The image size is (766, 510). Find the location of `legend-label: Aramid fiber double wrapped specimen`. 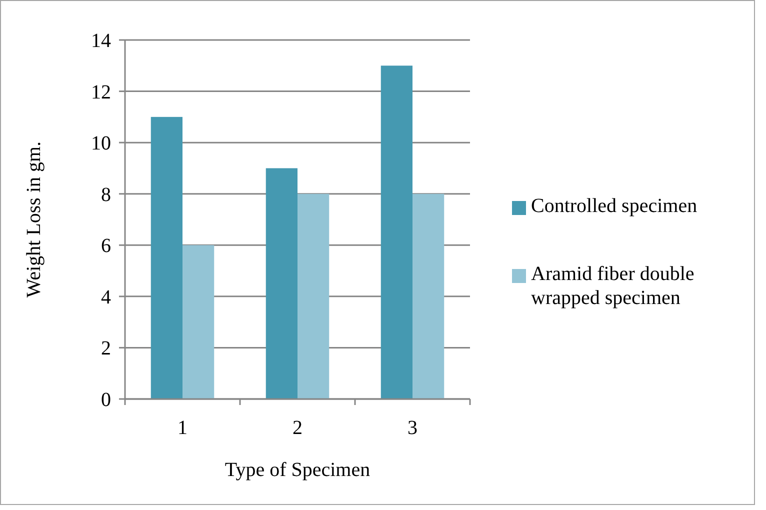

legend-label: Aramid fiber double wrapped specimen is located at coordinates (612, 286).